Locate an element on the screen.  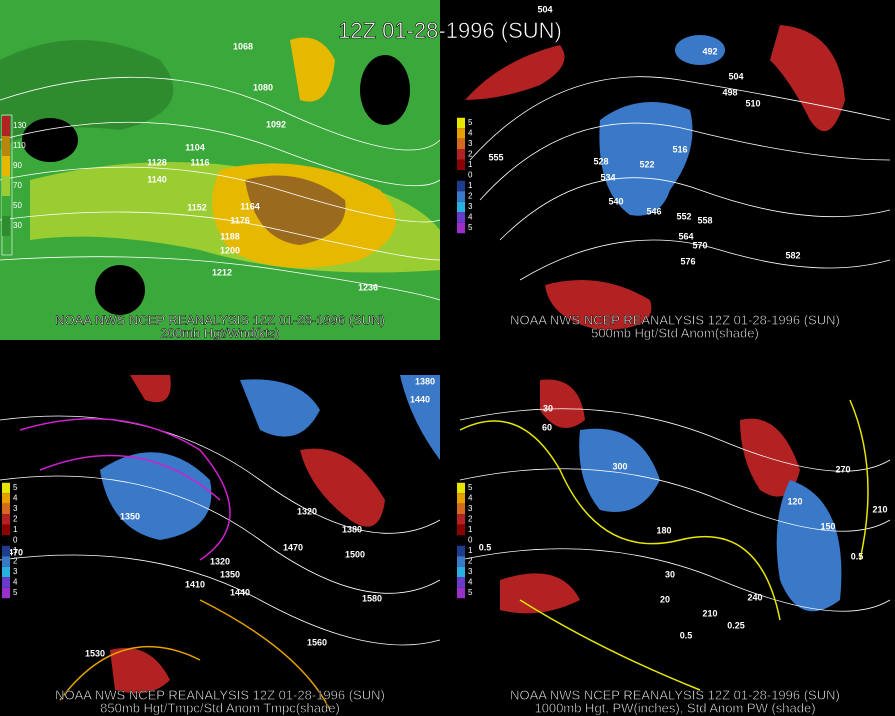
contour-label: 1116 is located at coordinates (199, 162).